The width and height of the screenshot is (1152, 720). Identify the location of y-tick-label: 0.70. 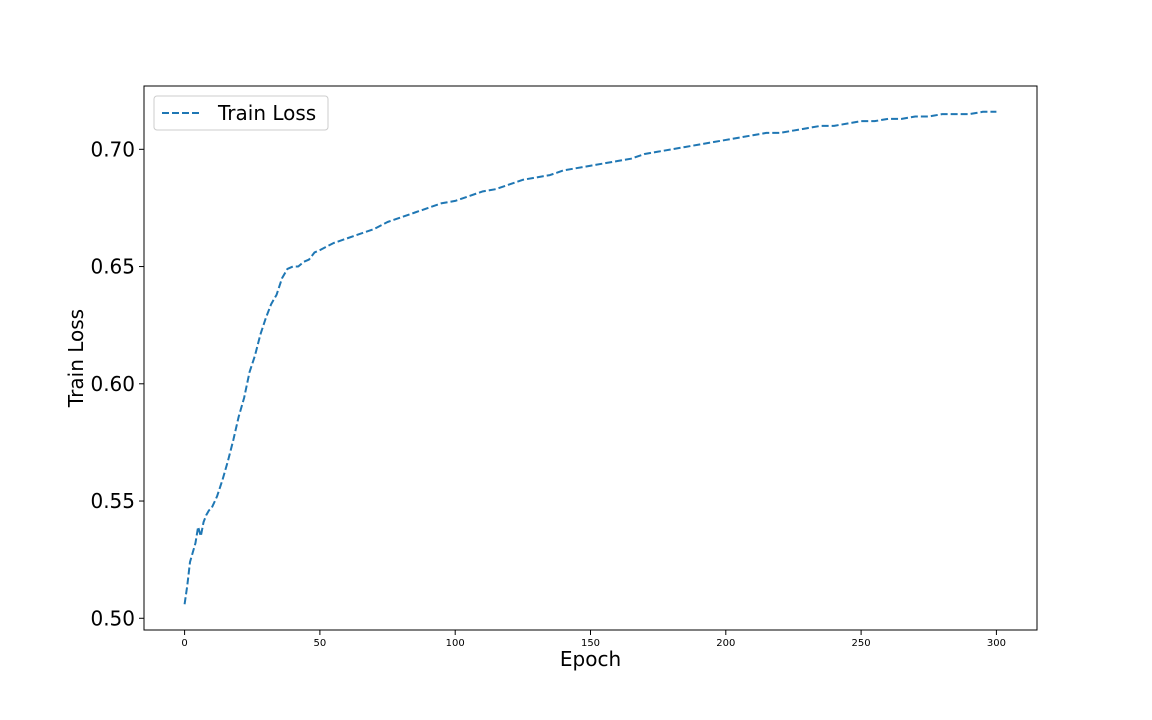
(112, 149).